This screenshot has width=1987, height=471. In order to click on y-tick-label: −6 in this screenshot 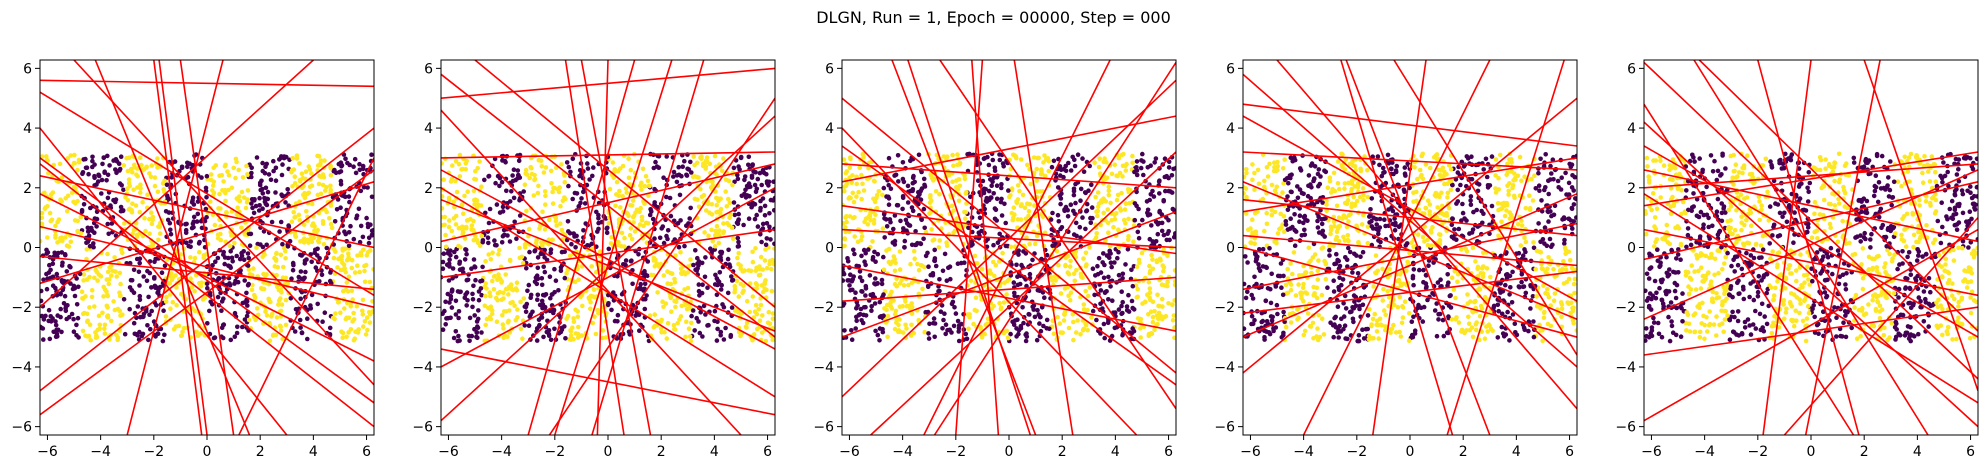, I will do `click(422, 428)`.